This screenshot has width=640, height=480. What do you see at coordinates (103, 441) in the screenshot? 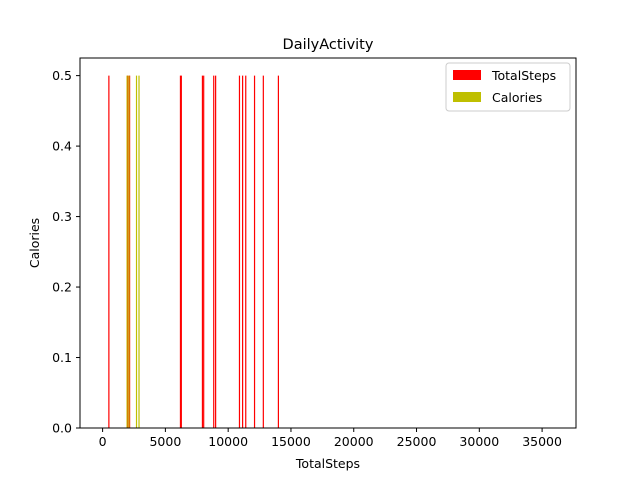
I see `x-tick-label: 0` at bounding box center [103, 441].